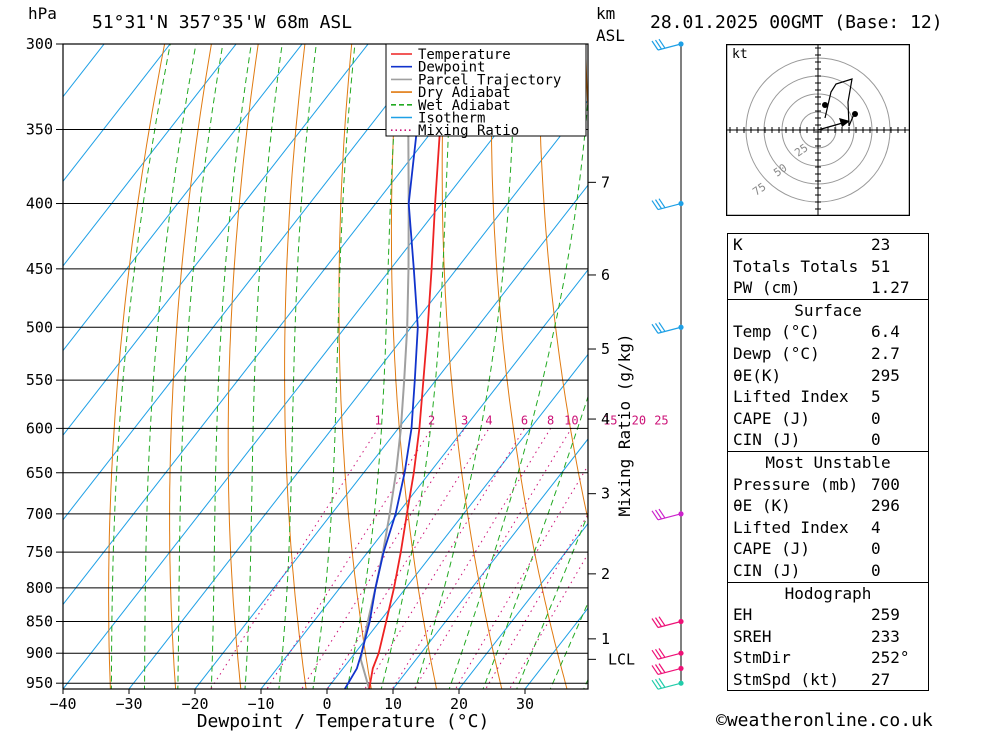 This screenshot has height=733, width=1000. I want to click on index-value: 23, so click(881, 244).